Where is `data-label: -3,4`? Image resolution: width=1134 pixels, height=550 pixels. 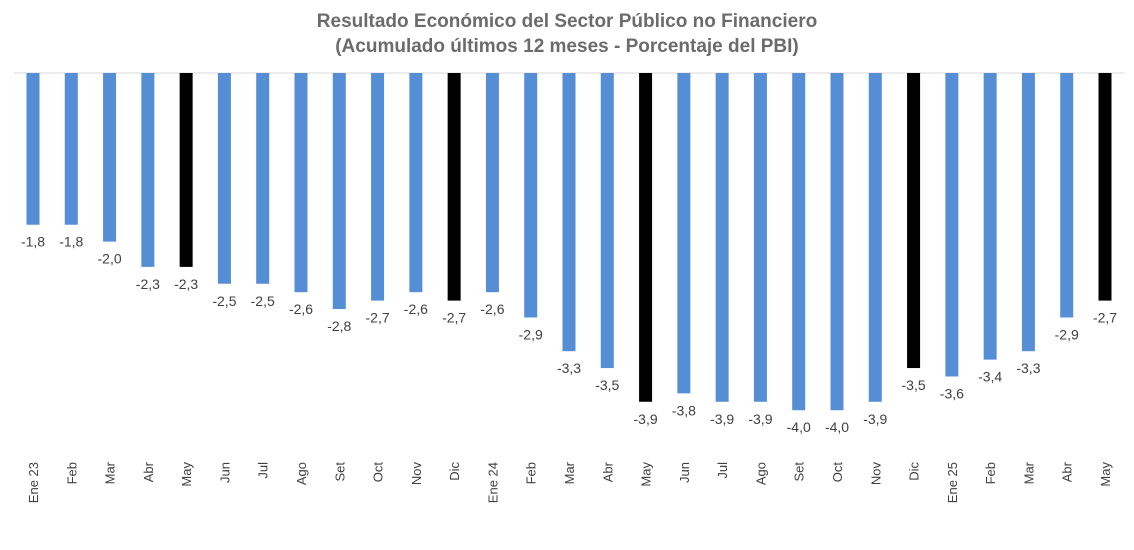 data-label: -3,4 is located at coordinates (990, 377).